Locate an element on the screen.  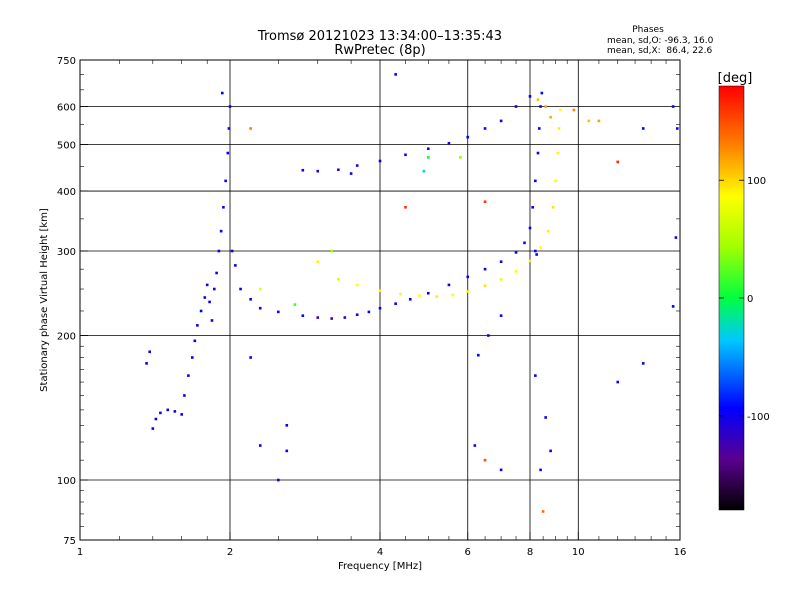
x-tick-label: 2 is located at coordinates (230, 552).